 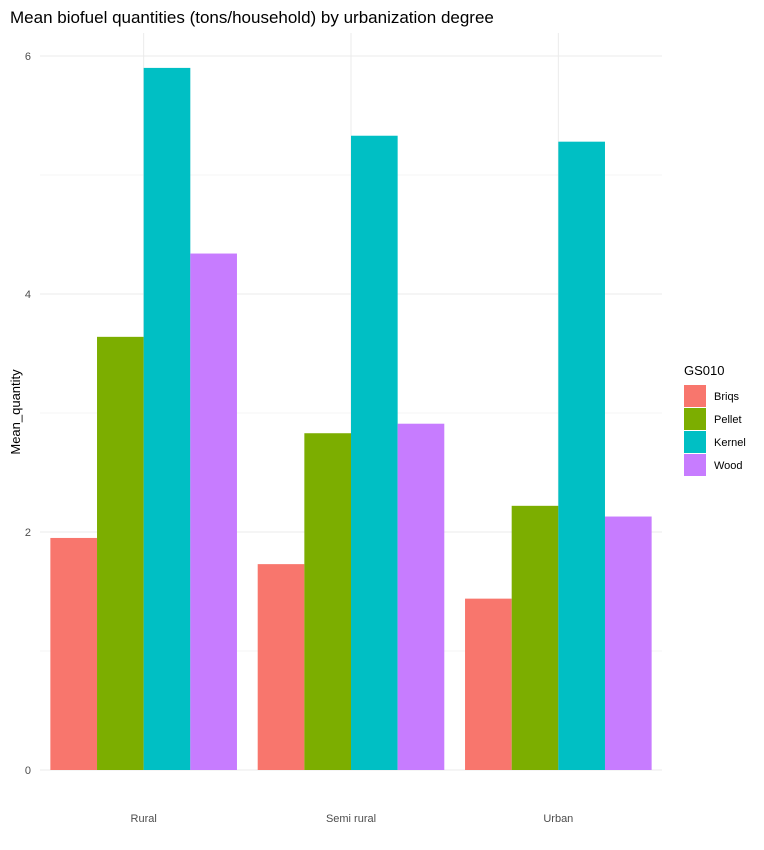 I want to click on legend-label: Briqs, so click(x=727, y=397).